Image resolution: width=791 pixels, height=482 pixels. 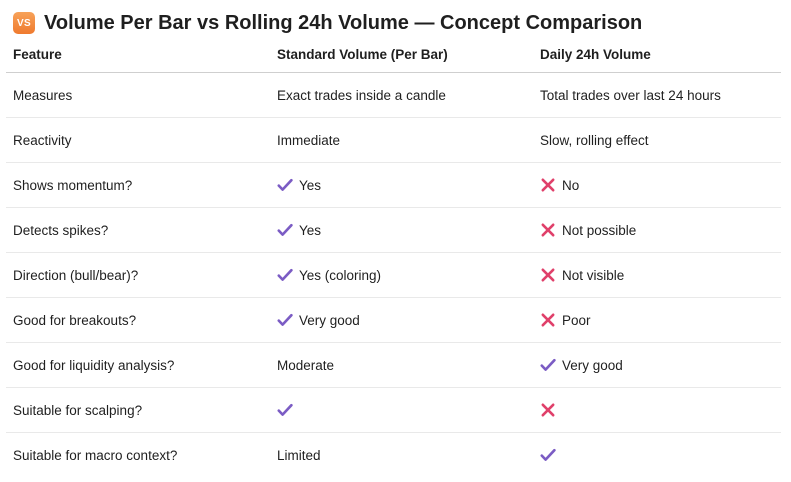 What do you see at coordinates (309, 140) in the screenshot?
I see `standard-cell-text: Immediate` at bounding box center [309, 140].